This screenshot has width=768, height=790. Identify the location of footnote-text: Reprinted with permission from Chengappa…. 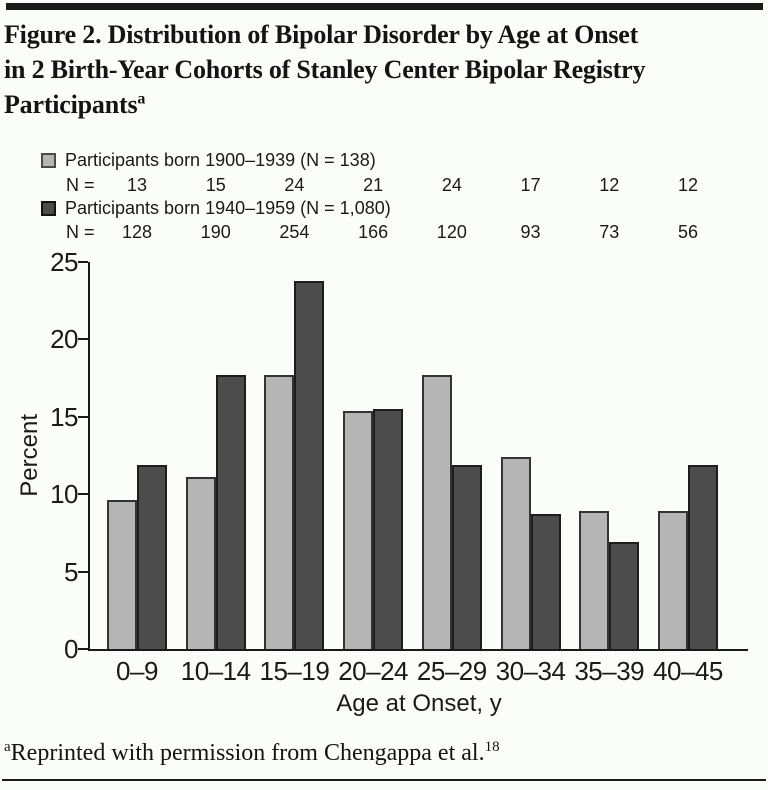
(247, 753).